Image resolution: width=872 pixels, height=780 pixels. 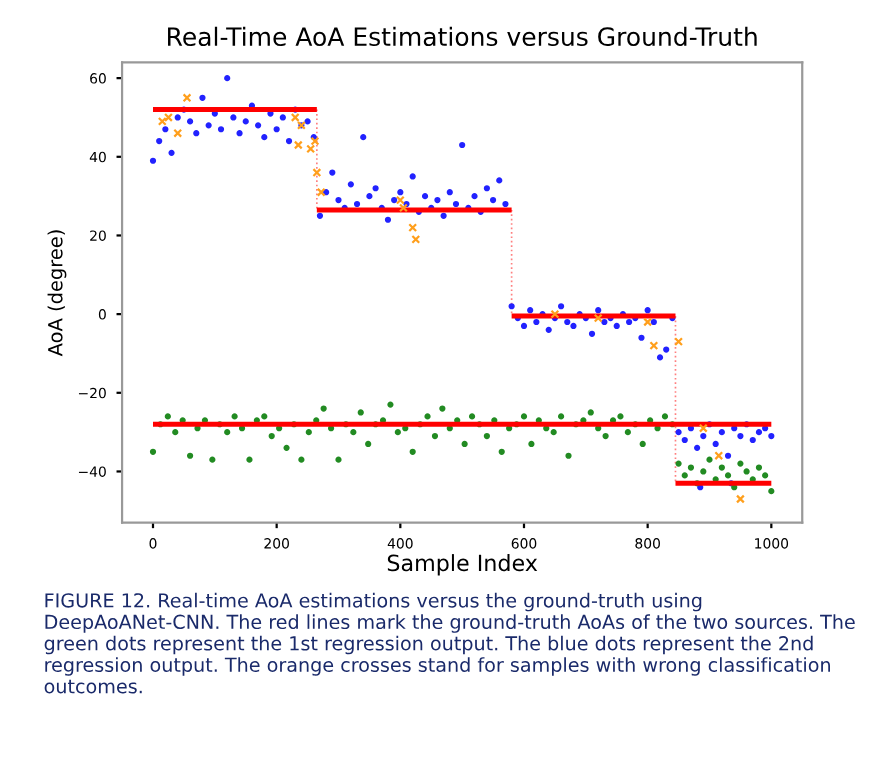 I want to click on y-axis-title: AoA (degree), so click(x=57, y=293).